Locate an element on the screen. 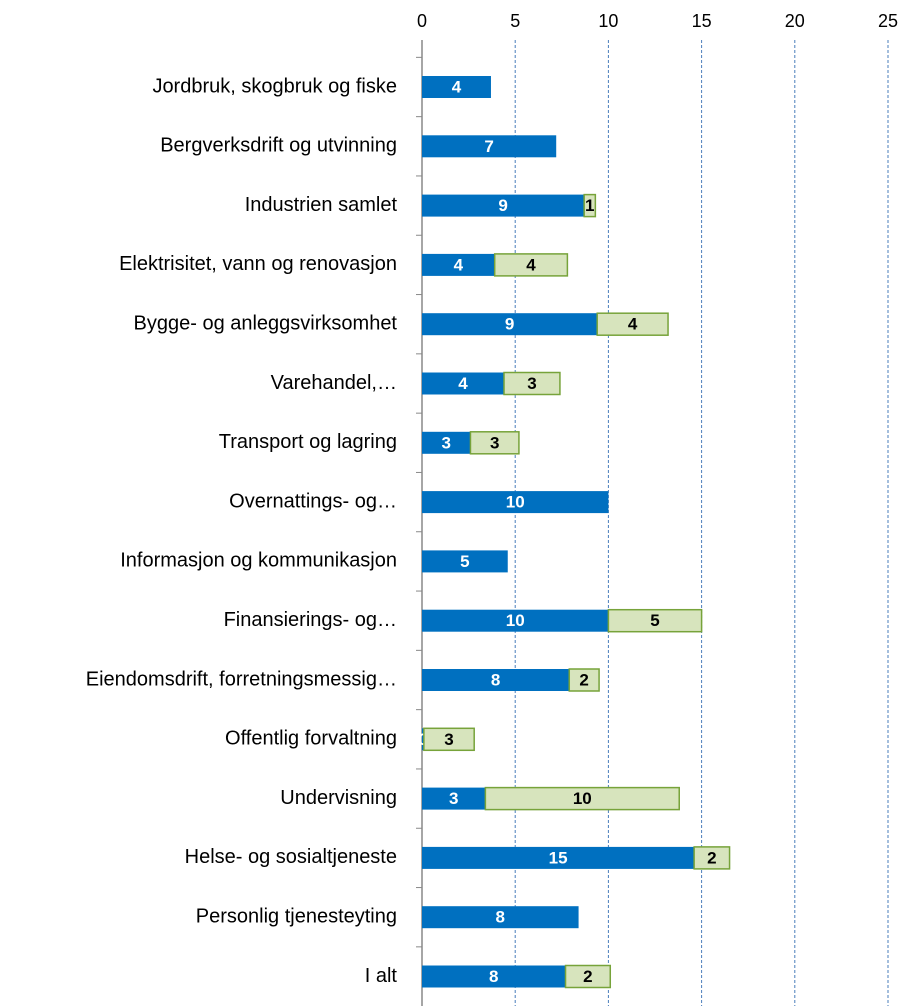 This screenshot has width=906, height=1006. x-tick-label: 10 is located at coordinates (608, 21).